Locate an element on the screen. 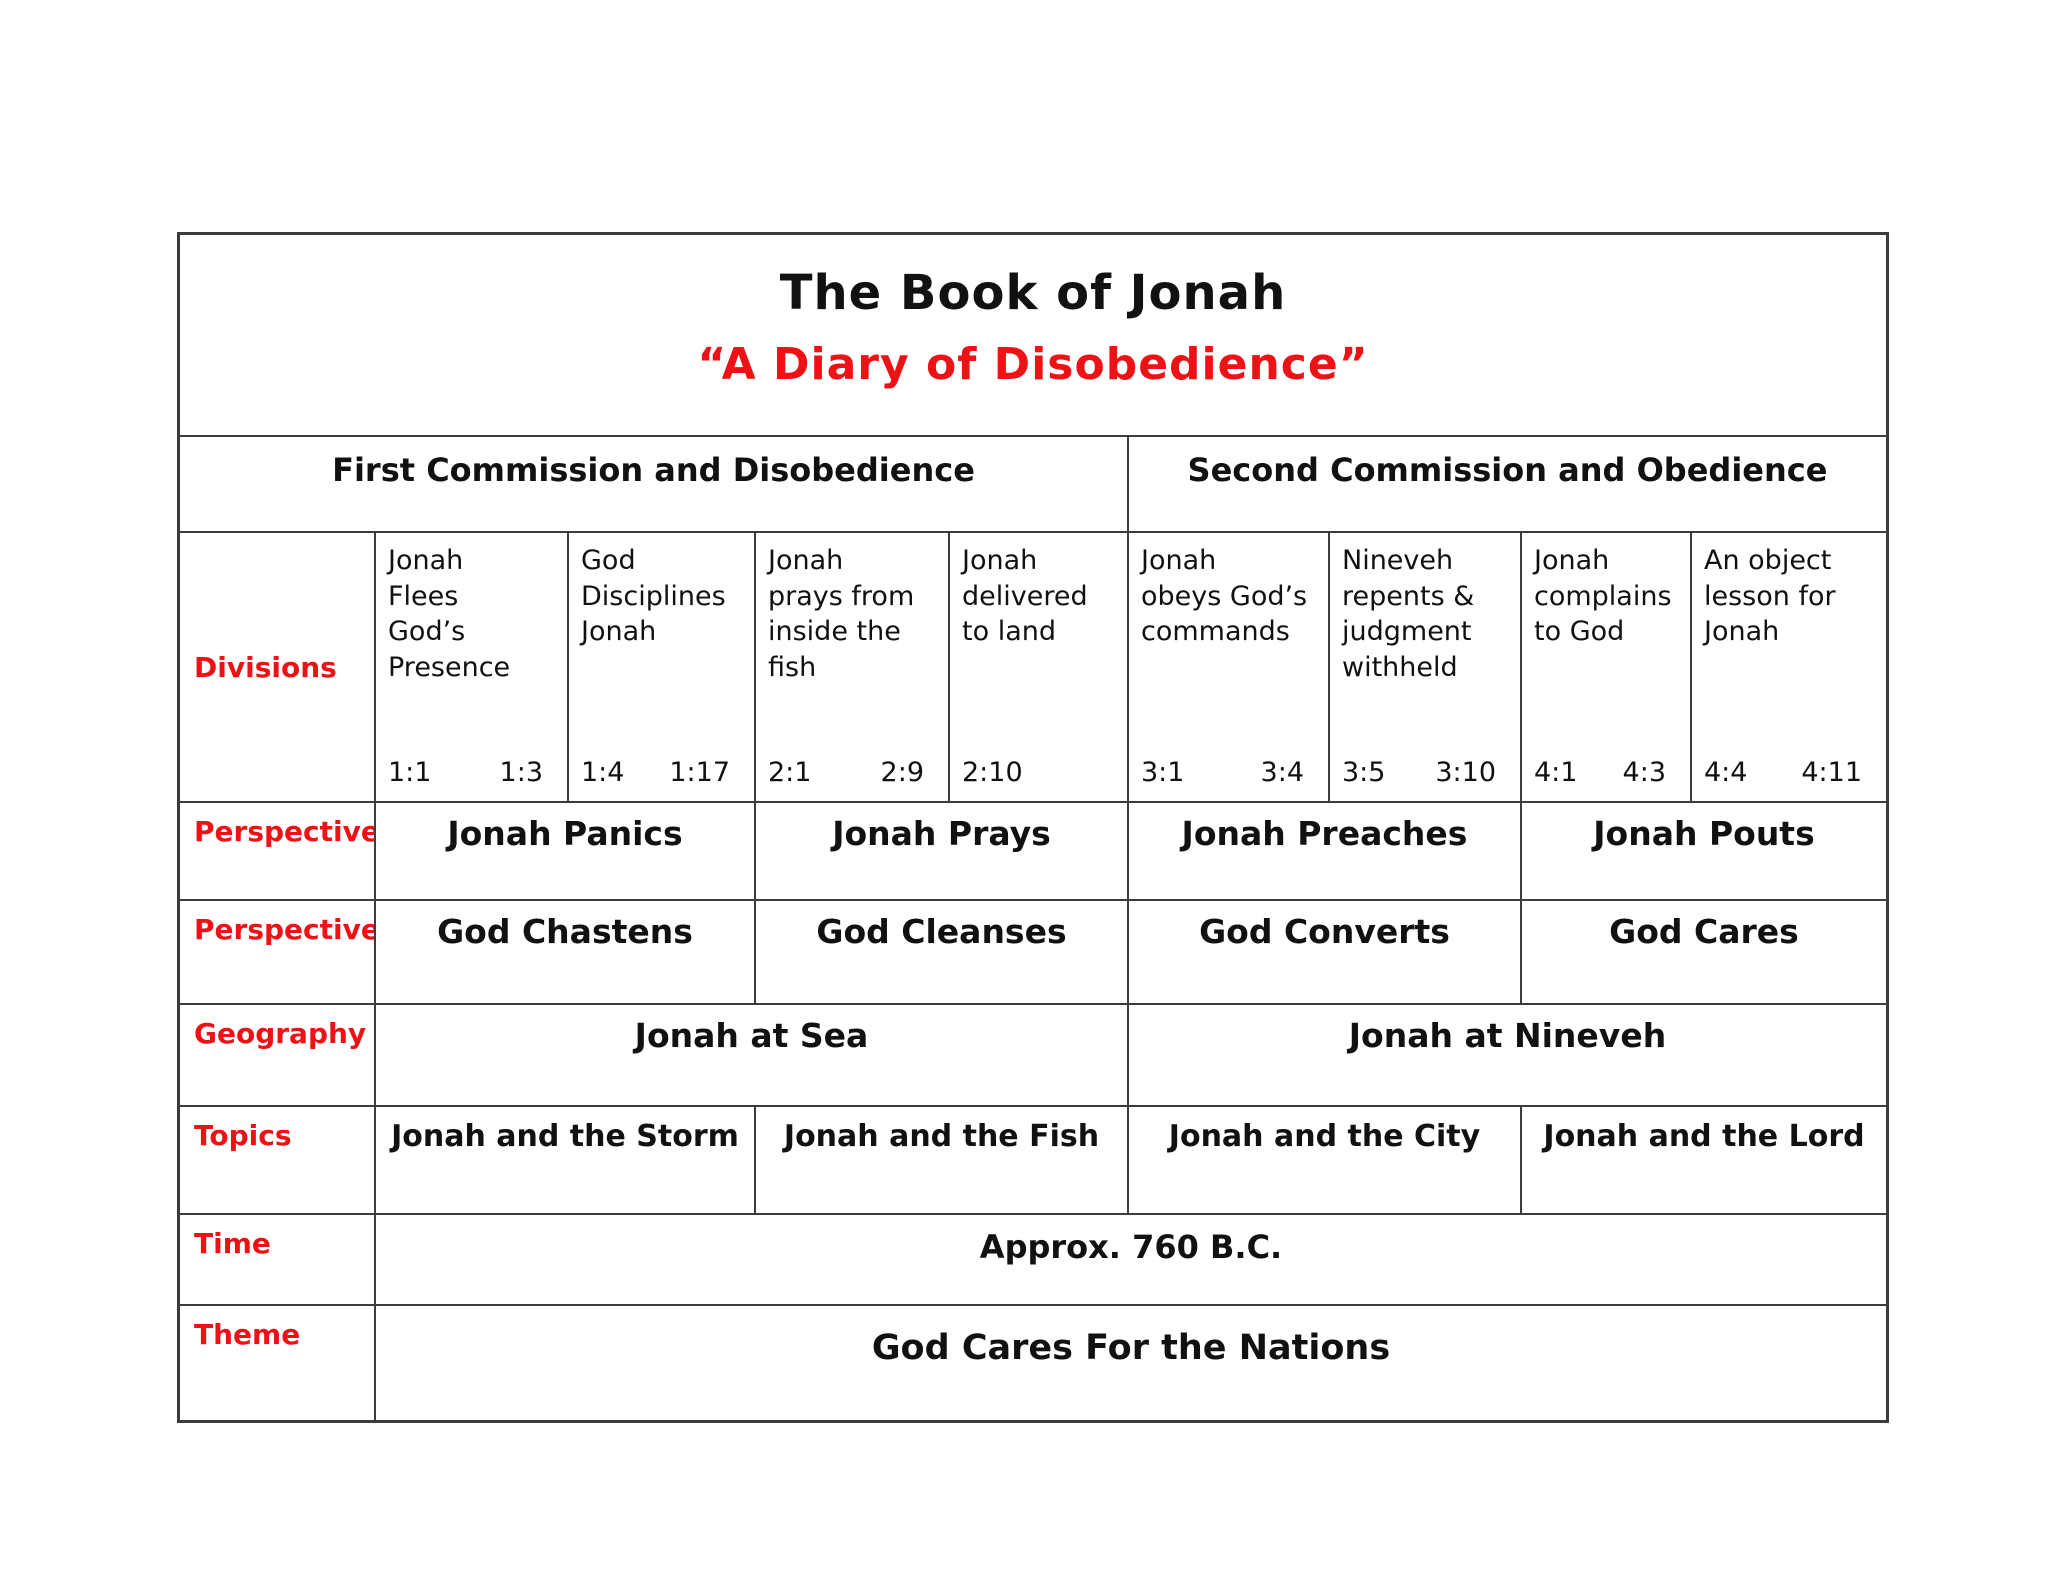 The image size is (2048, 1583). page-subtitle: “A Diary of Disobedience” is located at coordinates (1033, 364).